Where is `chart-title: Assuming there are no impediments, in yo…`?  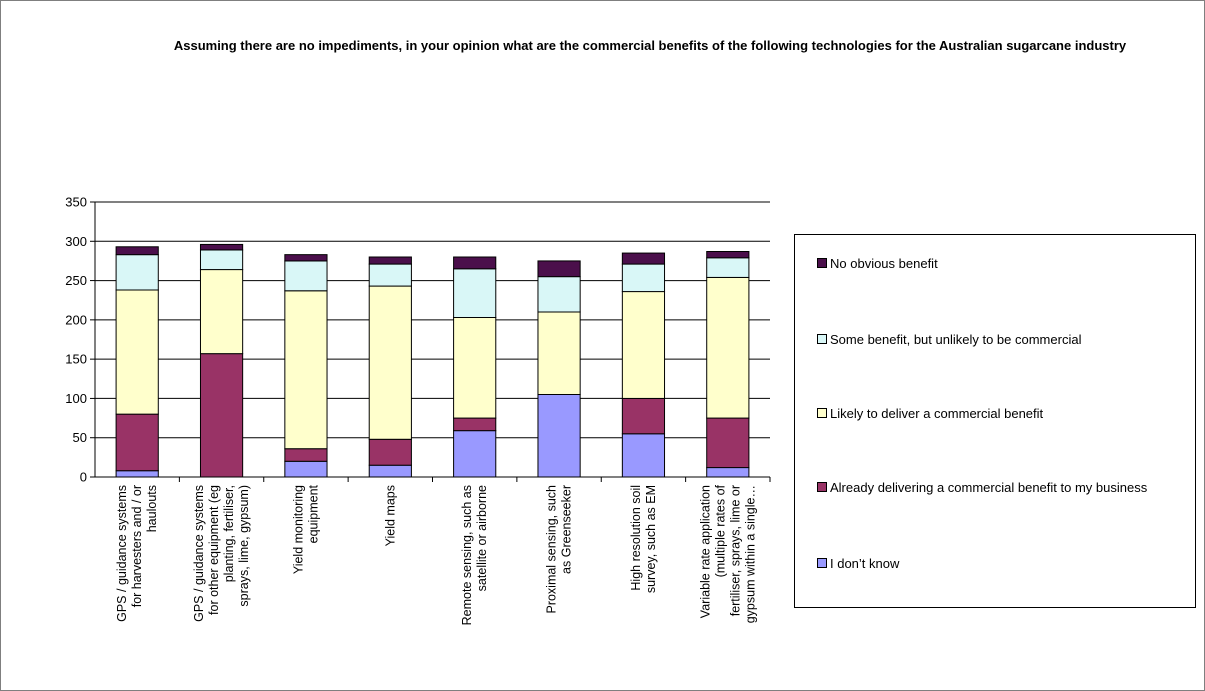 chart-title: Assuming there are no impediments, in yo… is located at coordinates (650, 45).